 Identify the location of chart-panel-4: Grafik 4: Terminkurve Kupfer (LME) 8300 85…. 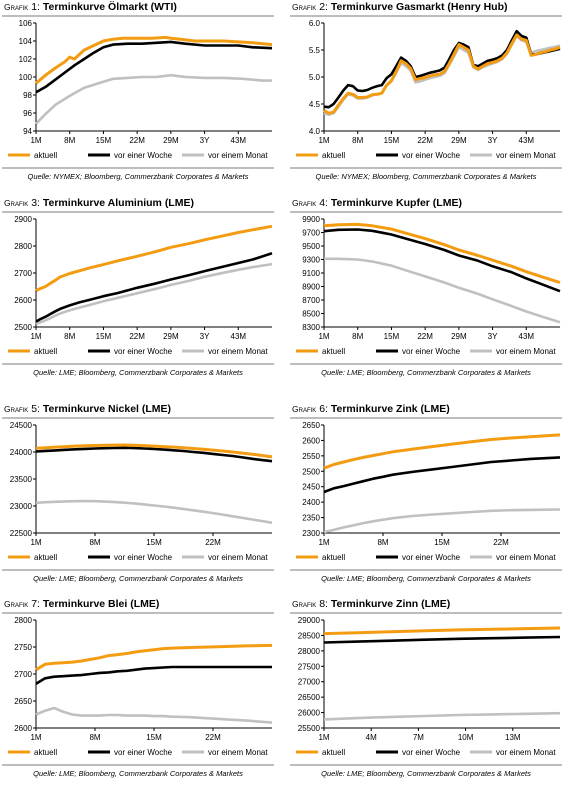
(430, 294).